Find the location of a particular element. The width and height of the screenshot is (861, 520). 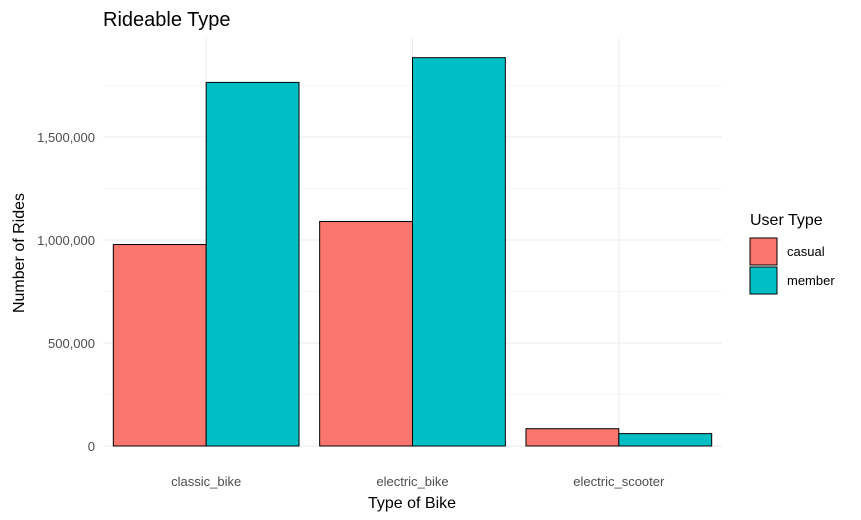

x-tick-label: classic_bike is located at coordinates (206, 481).